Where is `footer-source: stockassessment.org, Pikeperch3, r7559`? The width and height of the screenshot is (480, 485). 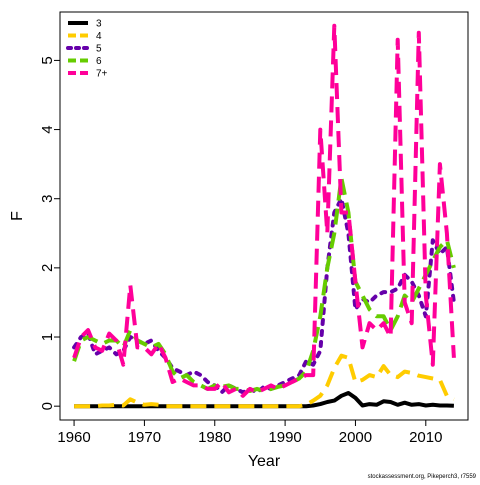 footer-source: stockassessment.org, Pikeperch3, r7559 is located at coordinates (422, 477).